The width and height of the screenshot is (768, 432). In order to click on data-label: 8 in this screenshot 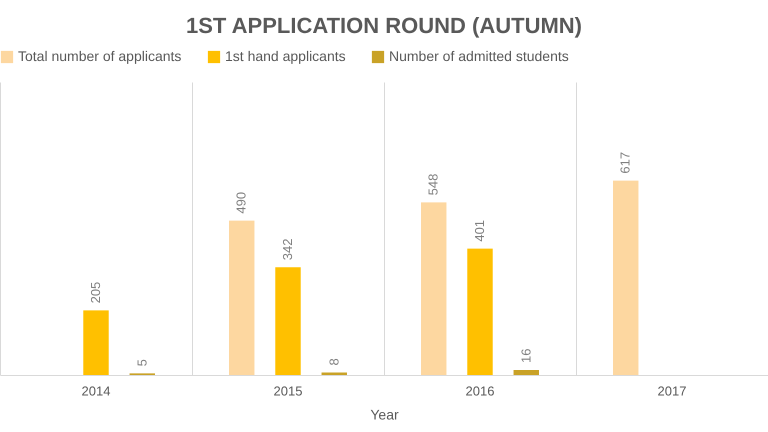, I will do `click(334, 362)`.